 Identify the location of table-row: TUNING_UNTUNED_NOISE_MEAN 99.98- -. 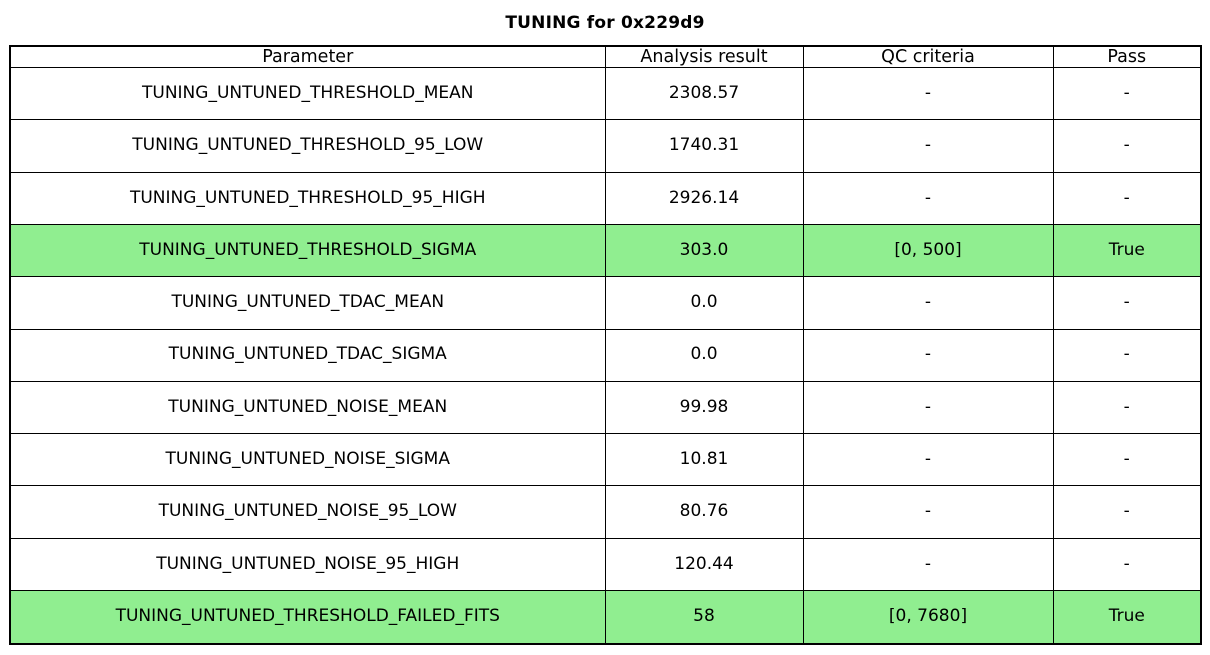
(605, 407).